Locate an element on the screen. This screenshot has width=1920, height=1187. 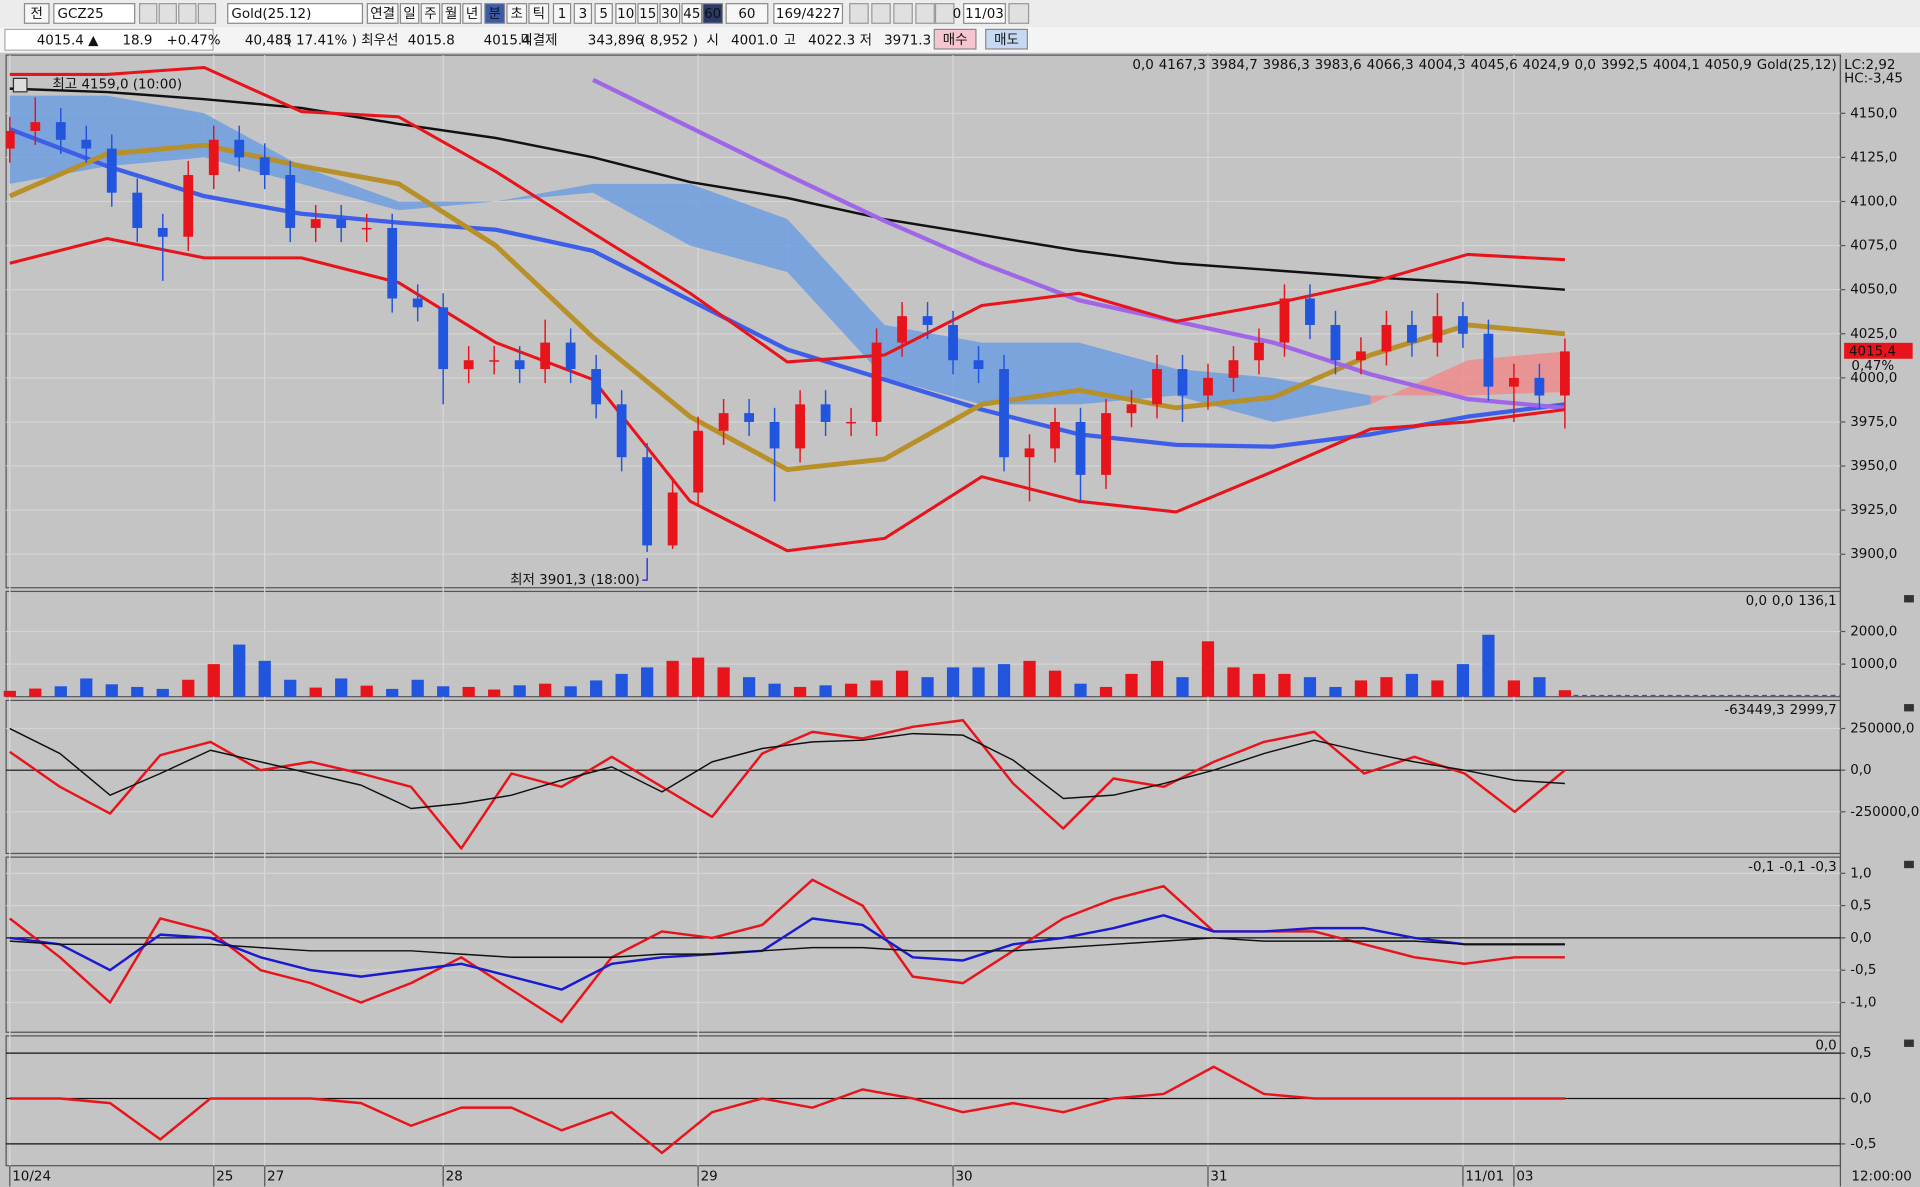
button-label: 5 is located at coordinates (603, 14).